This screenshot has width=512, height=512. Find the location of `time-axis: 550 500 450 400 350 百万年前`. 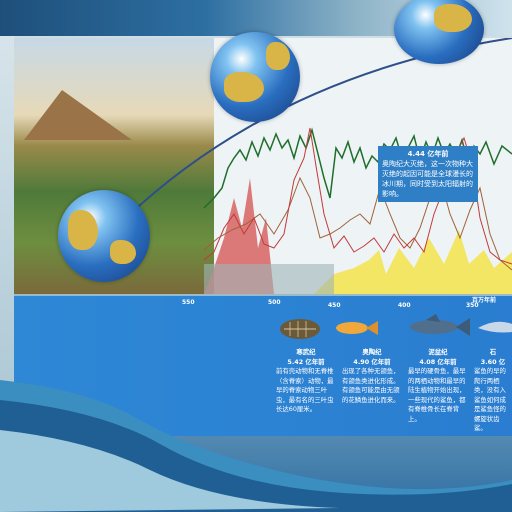

time-axis: 550 500 450 400 350 百万年前 is located at coordinates (263, 306).